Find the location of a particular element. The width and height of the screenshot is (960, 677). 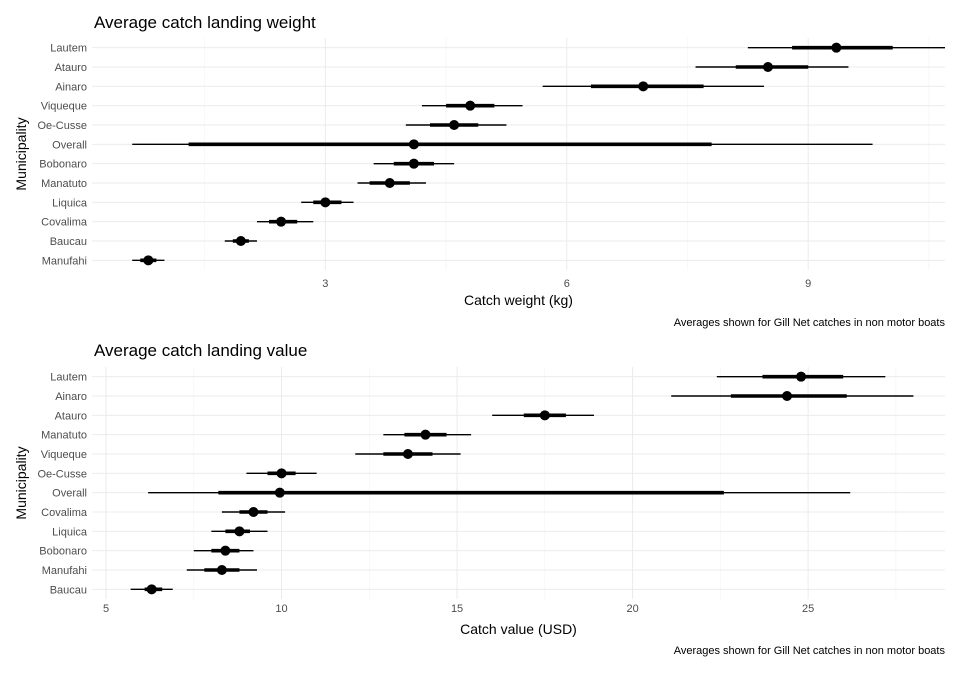

x-tick-label: 9 is located at coordinates (808, 284).